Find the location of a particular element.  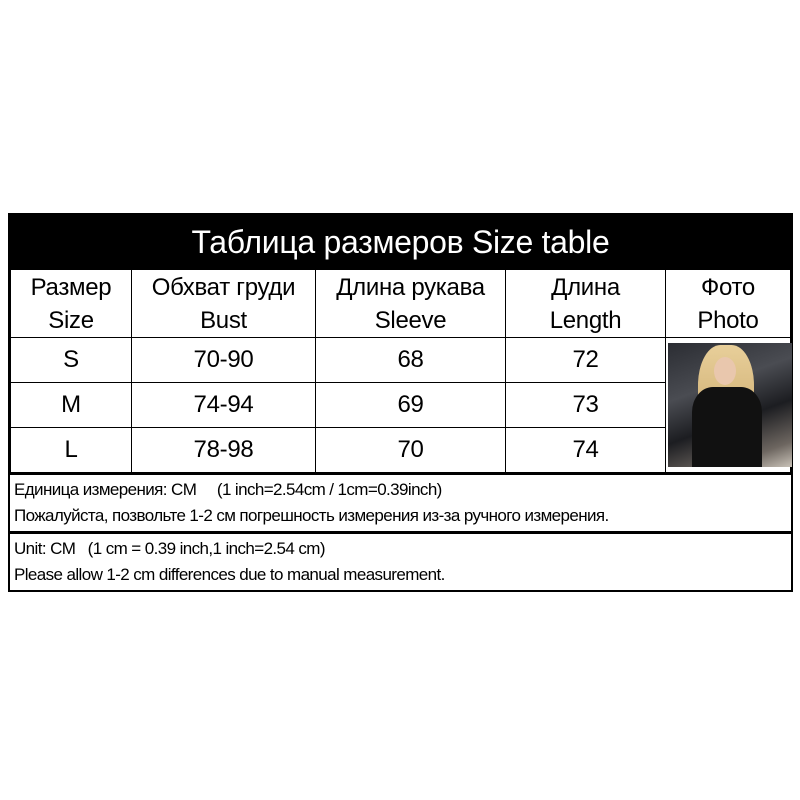

photo-cell is located at coordinates (728, 405).